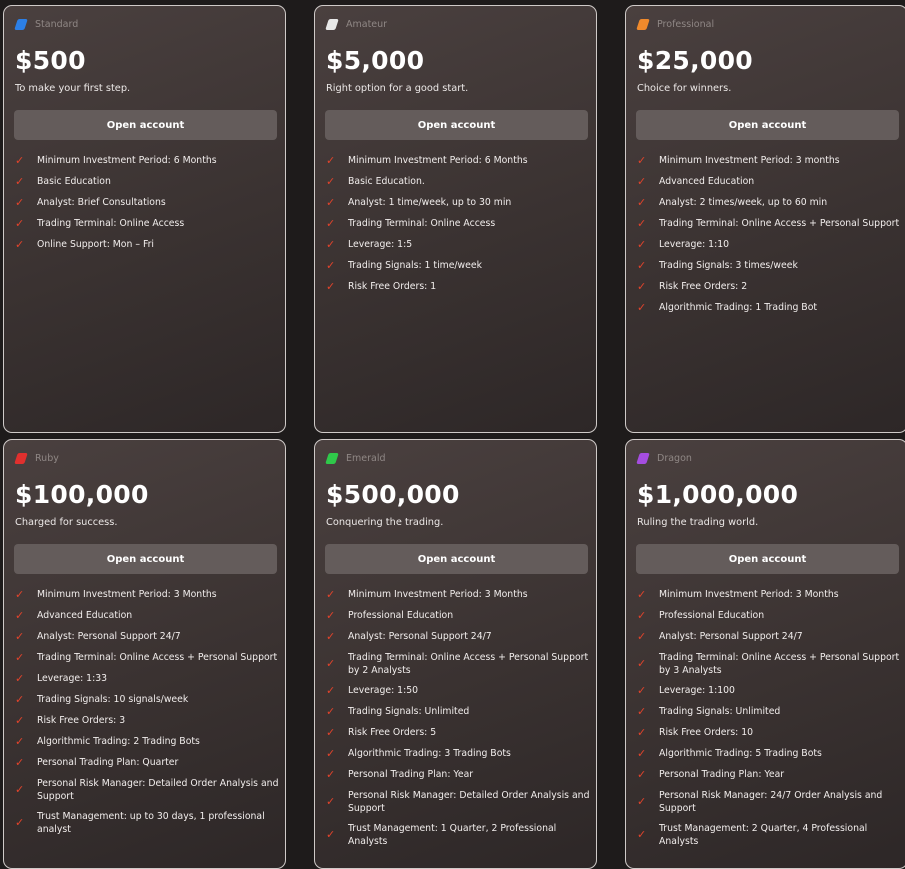  I want to click on feature-item: ✓ Risk Free Orders: 3, so click(147, 720).